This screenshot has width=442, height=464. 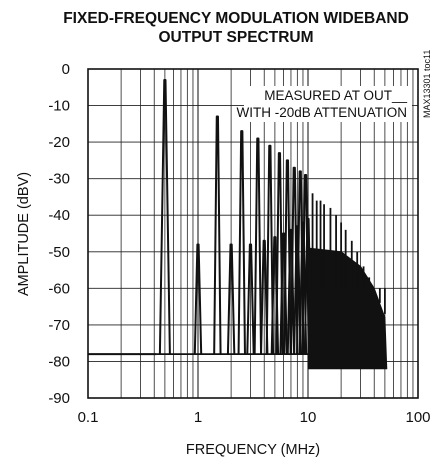 What do you see at coordinates (88, 417) in the screenshot?
I see `x-tick-label: 0.1` at bounding box center [88, 417].